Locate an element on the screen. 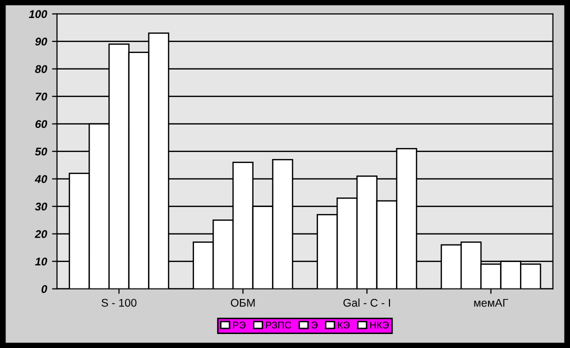 The image size is (570, 348). y-tick-label: 70 is located at coordinates (42, 96).